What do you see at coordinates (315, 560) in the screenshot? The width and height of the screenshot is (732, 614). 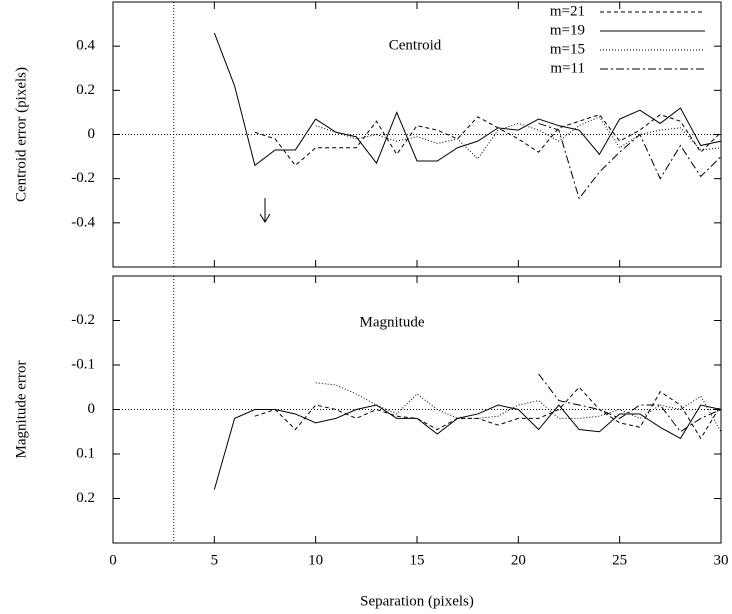 I see `x-tick-label: 10` at bounding box center [315, 560].